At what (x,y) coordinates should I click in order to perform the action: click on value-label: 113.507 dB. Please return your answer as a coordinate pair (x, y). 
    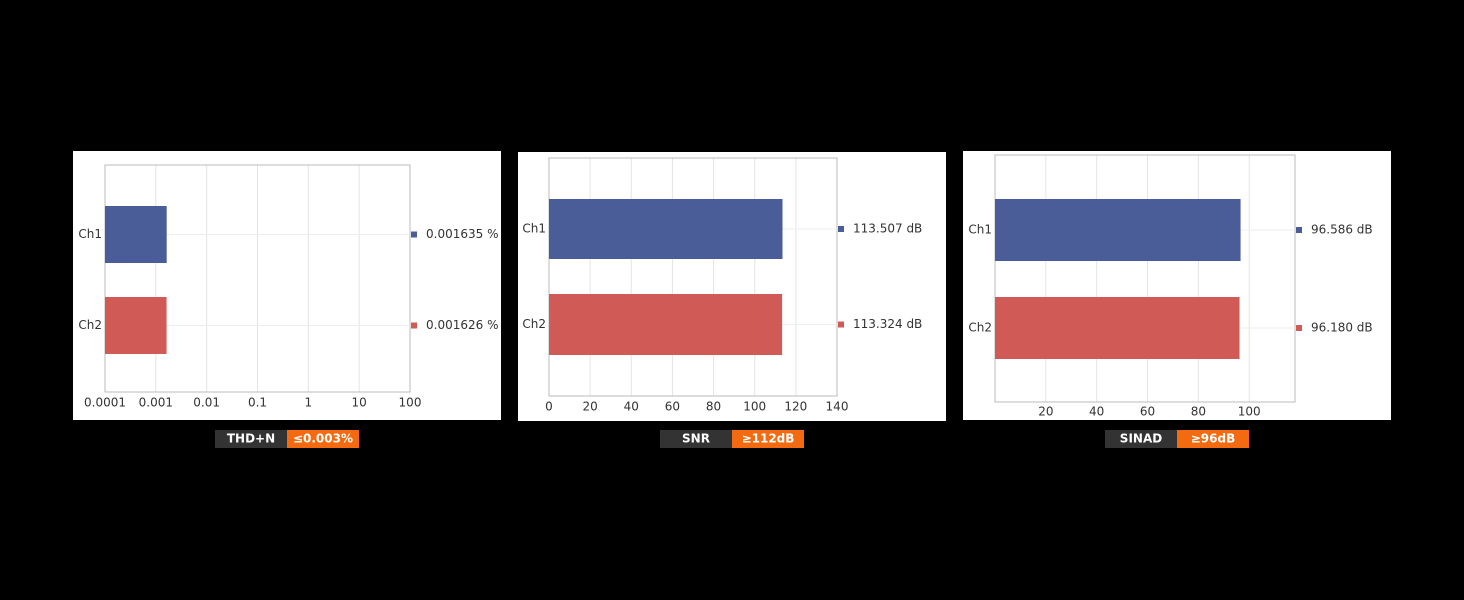
    Looking at the image, I should click on (887, 229).